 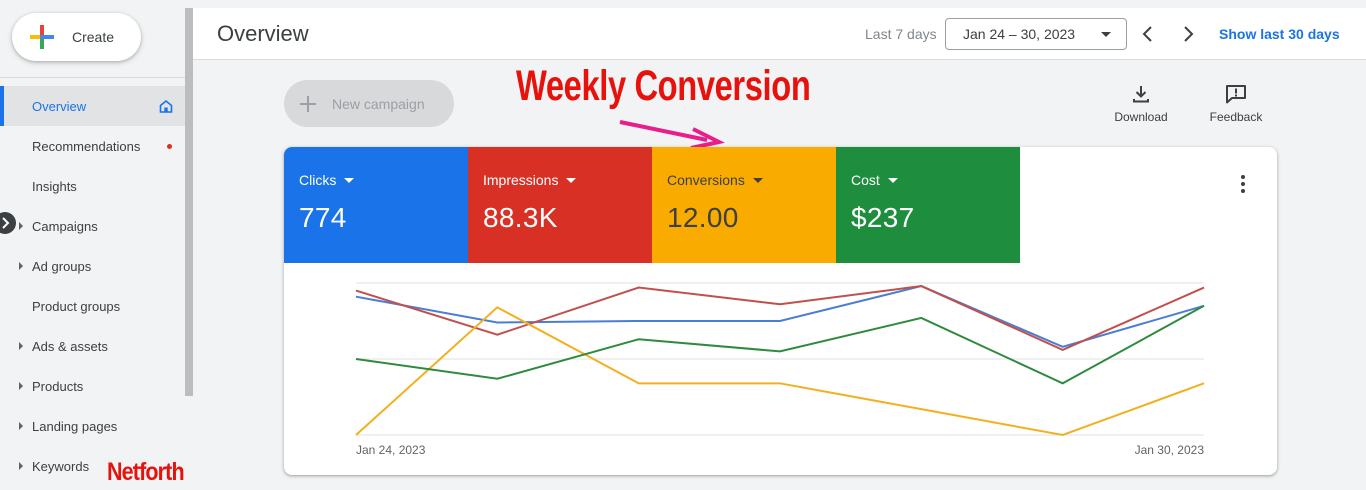 What do you see at coordinates (169, 146) in the screenshot?
I see `notification-dot` at bounding box center [169, 146].